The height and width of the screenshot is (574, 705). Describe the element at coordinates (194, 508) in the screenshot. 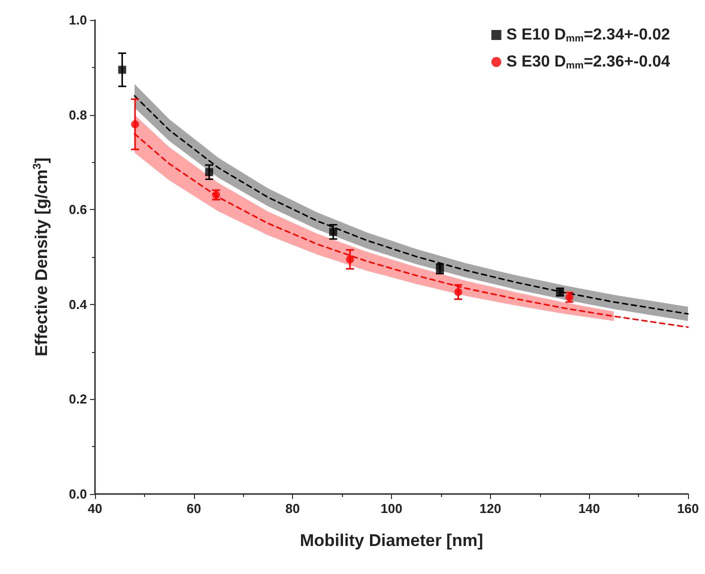

I see `x-tick-label: 60` at that location.